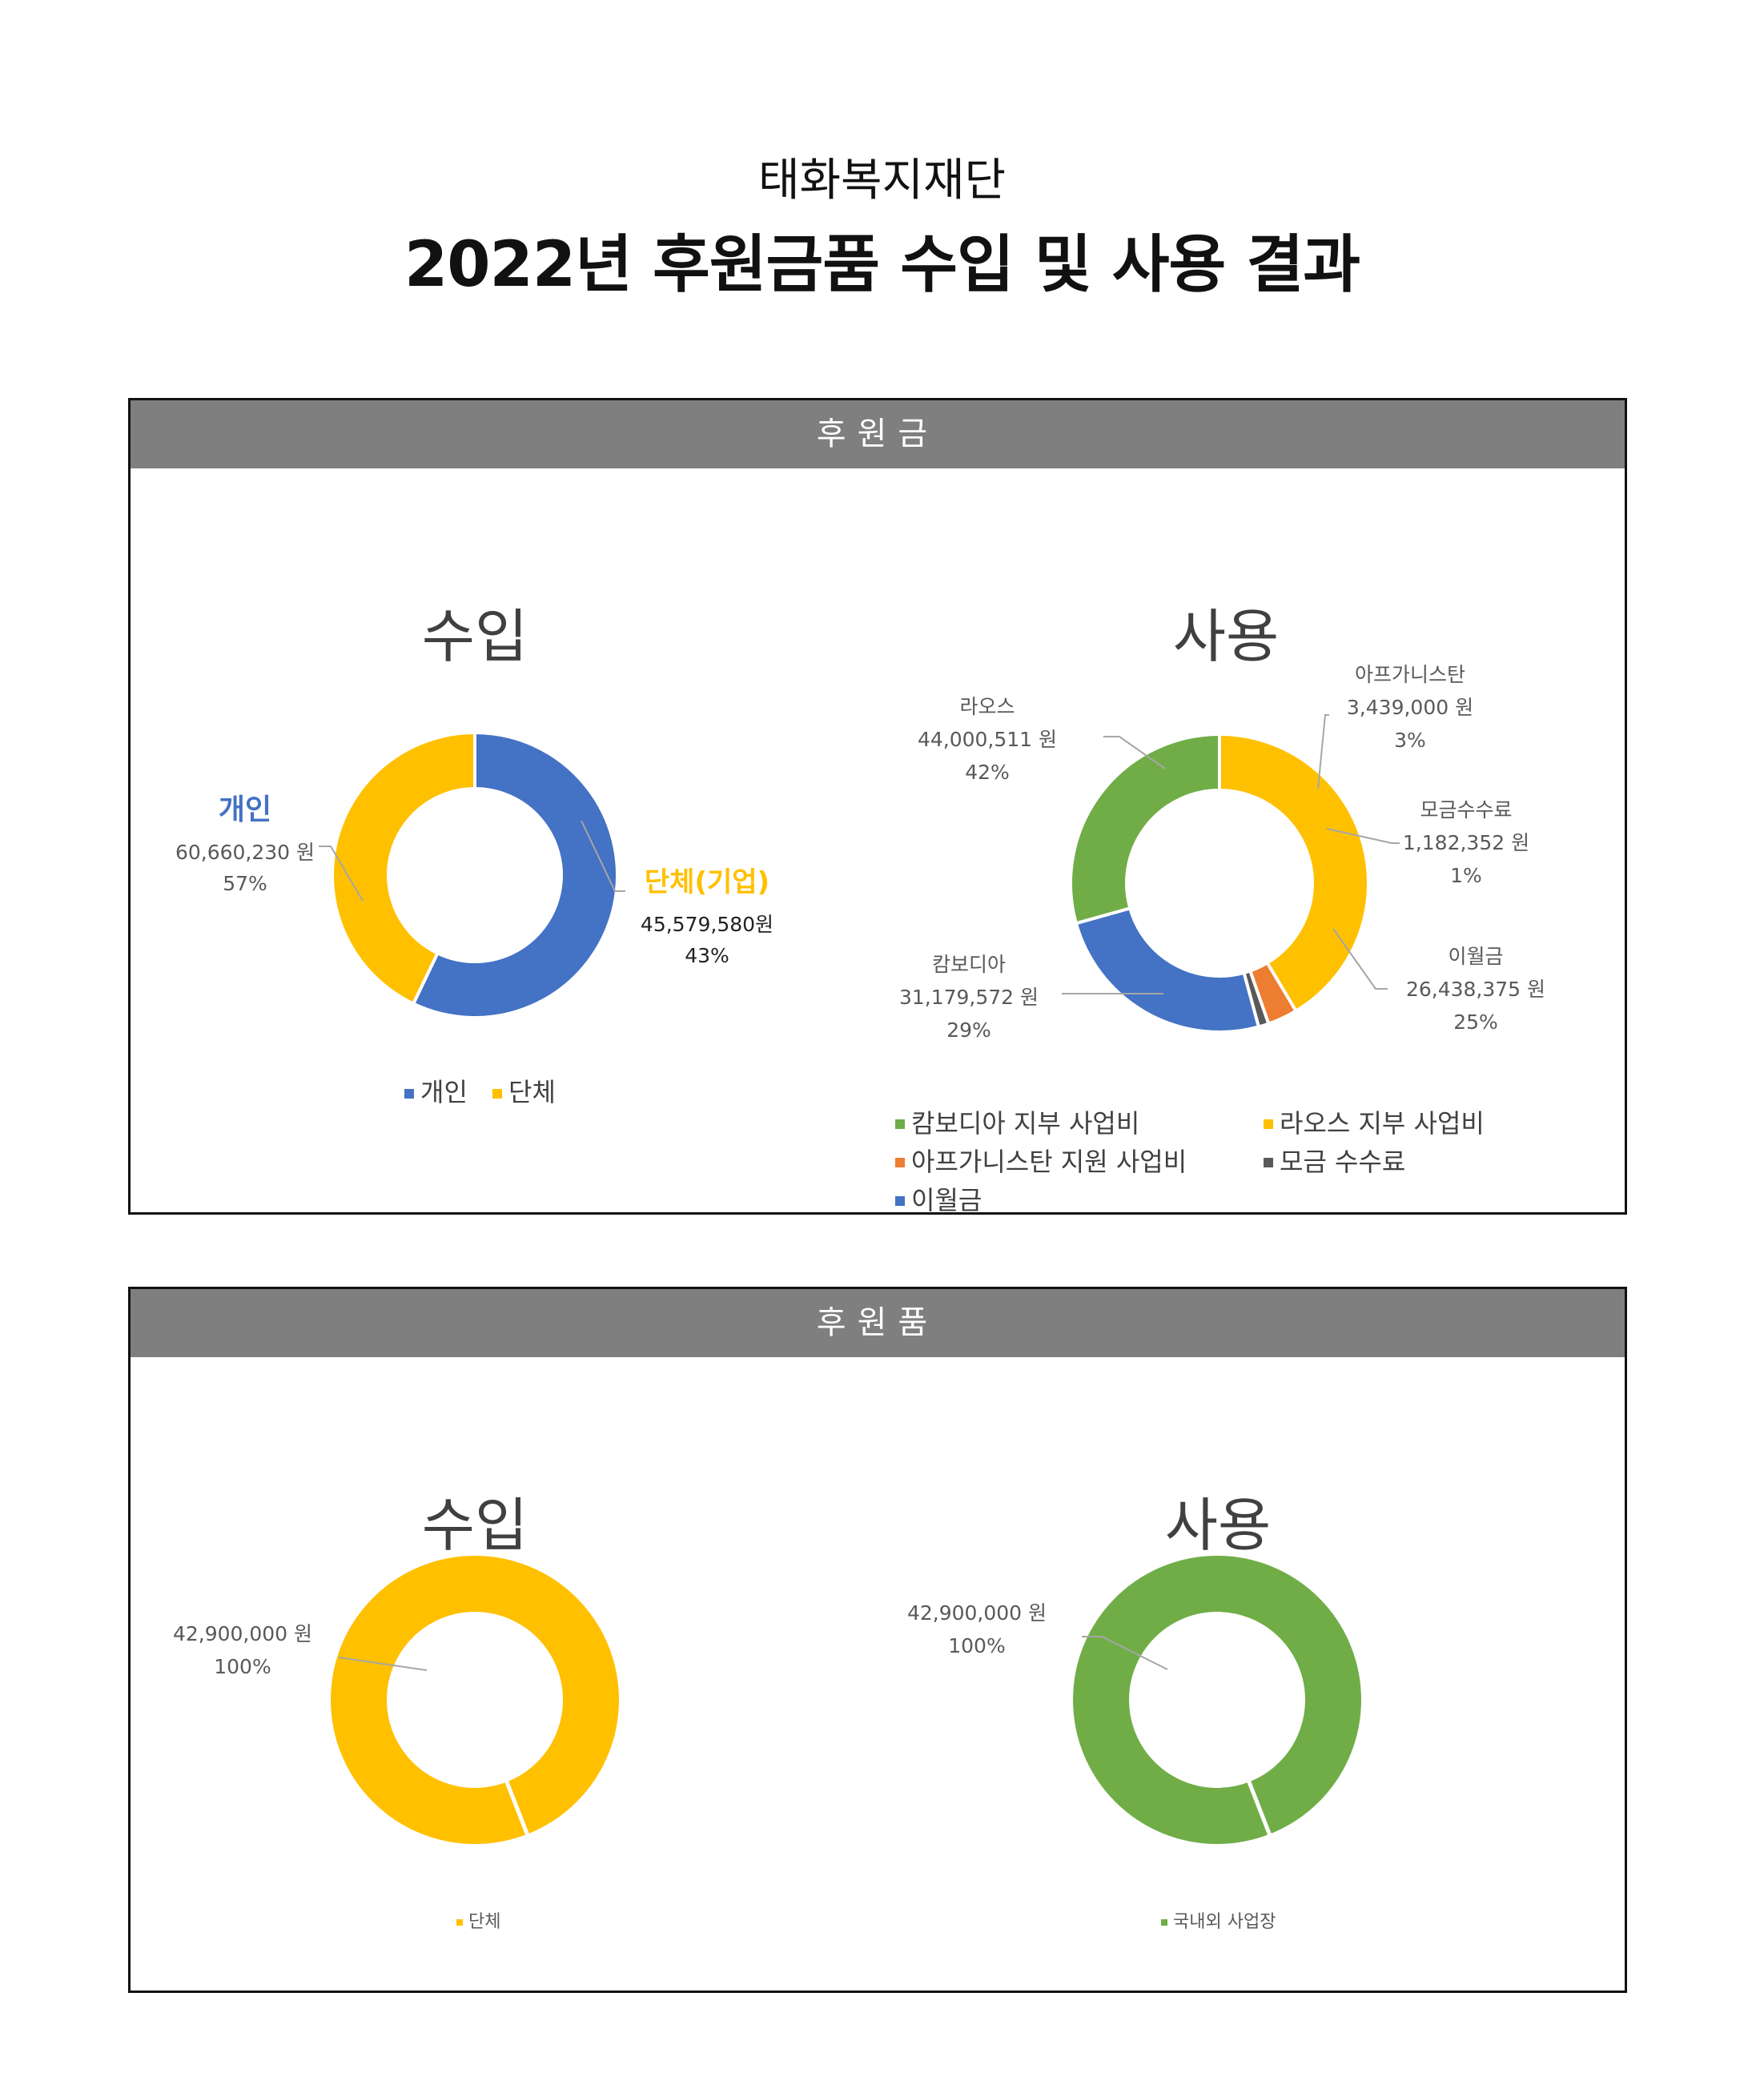 This screenshot has width=1764, height=2089. Describe the element at coordinates (242, 1666) in the screenshot. I see `label-percent-goods-income: 100%` at that location.